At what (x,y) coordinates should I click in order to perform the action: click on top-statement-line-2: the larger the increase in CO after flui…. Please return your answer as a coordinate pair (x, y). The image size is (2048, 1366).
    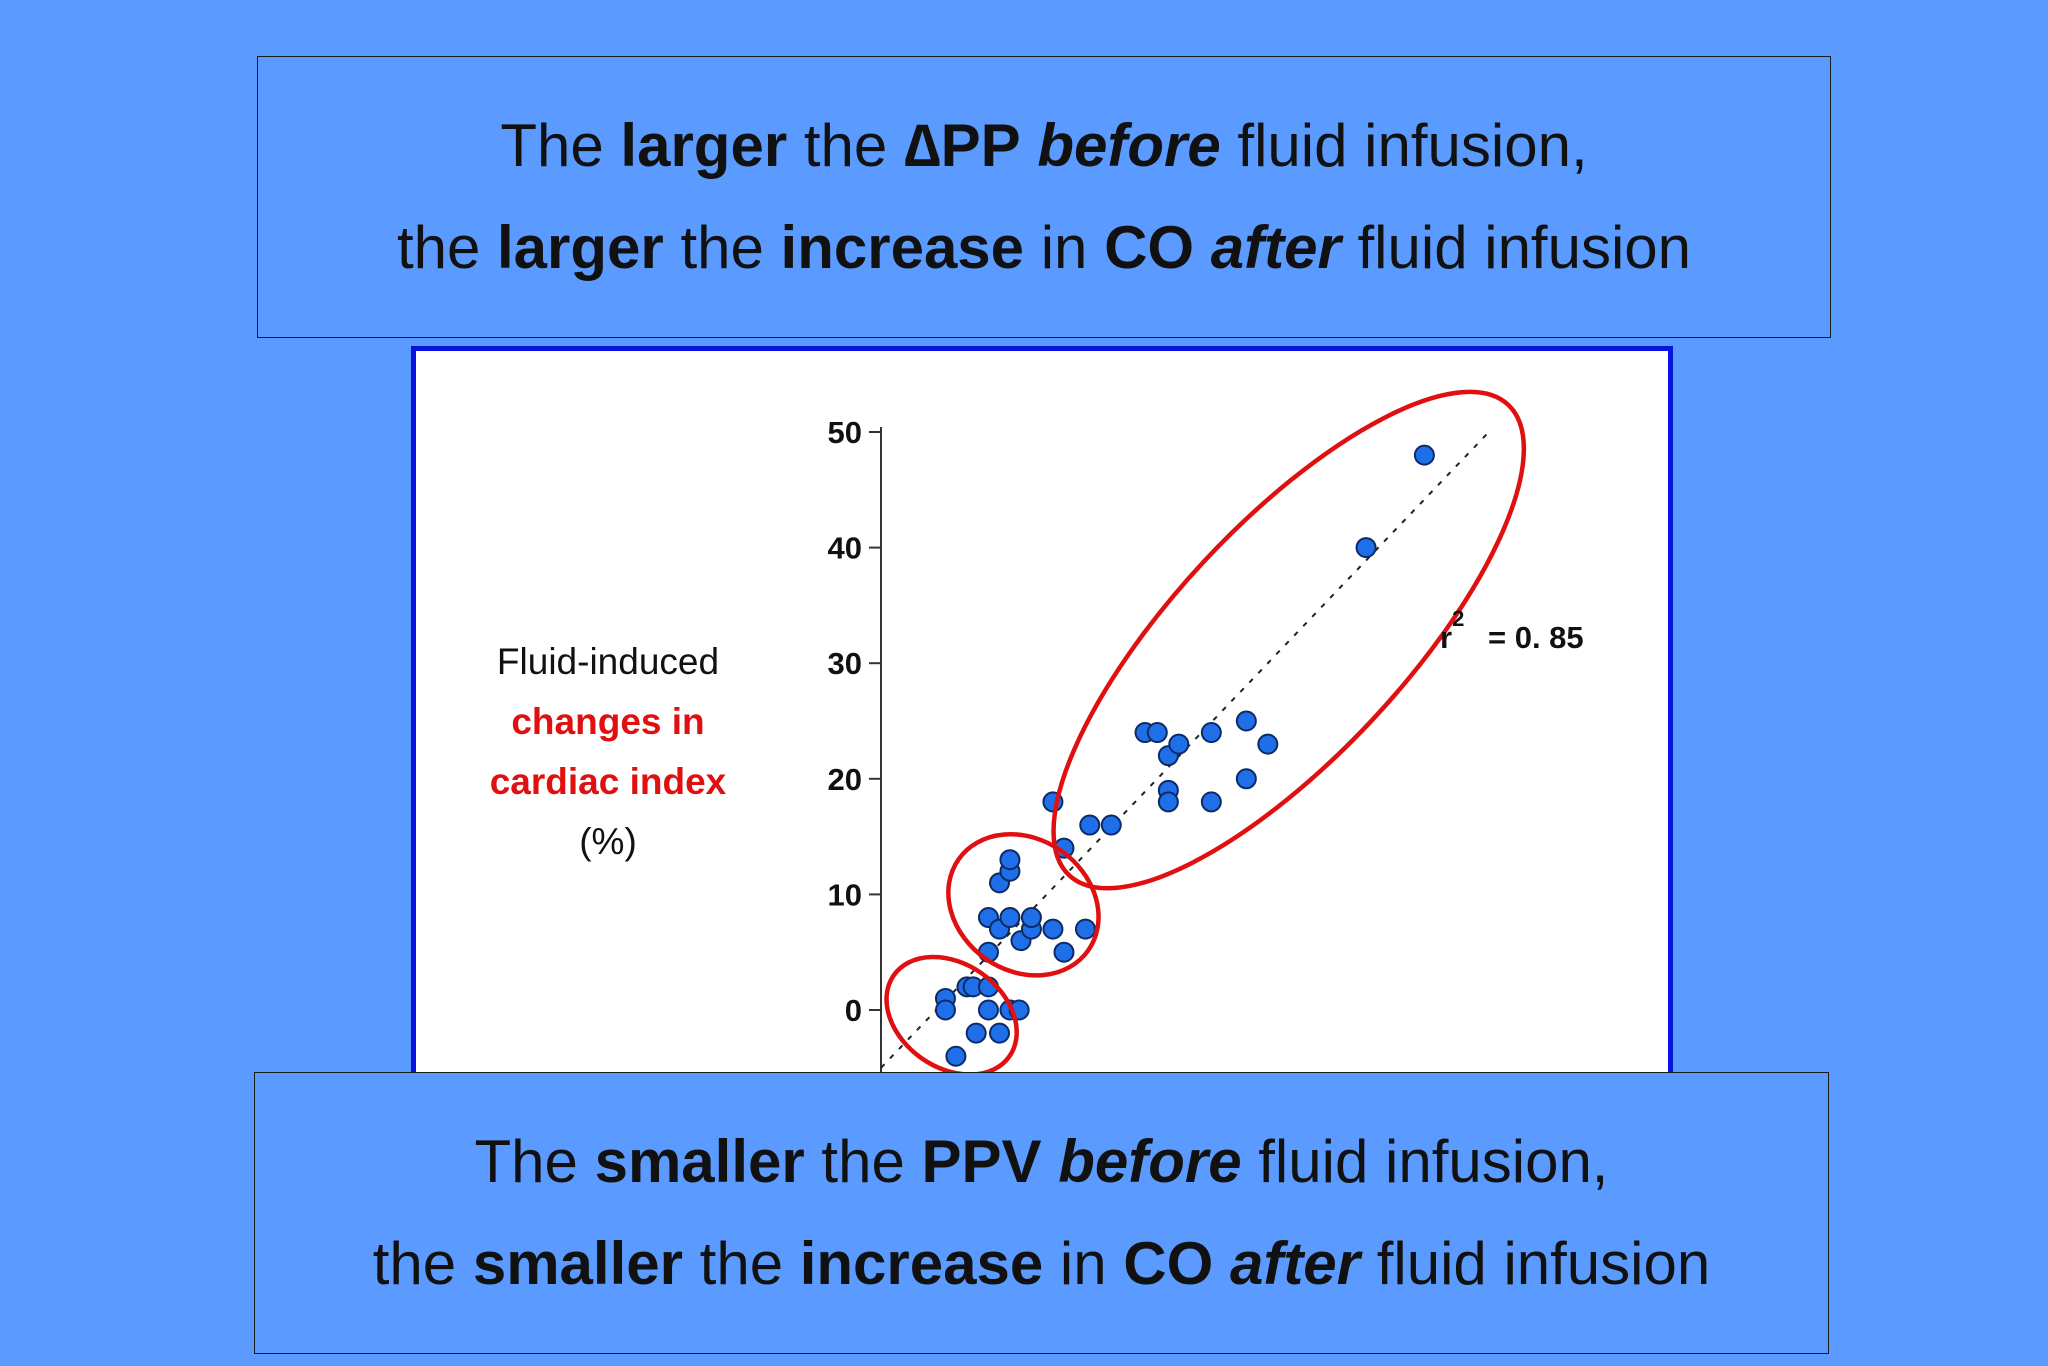
    Looking at the image, I should click on (1044, 248).